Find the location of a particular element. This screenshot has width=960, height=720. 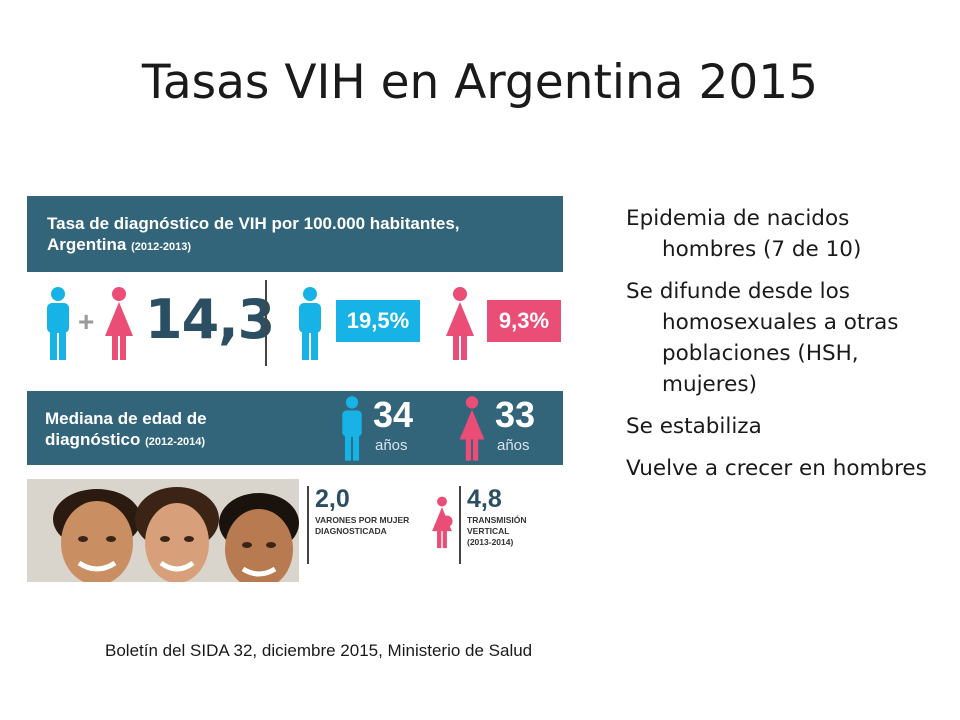

vertical-value: 4,8 is located at coordinates (484, 499).